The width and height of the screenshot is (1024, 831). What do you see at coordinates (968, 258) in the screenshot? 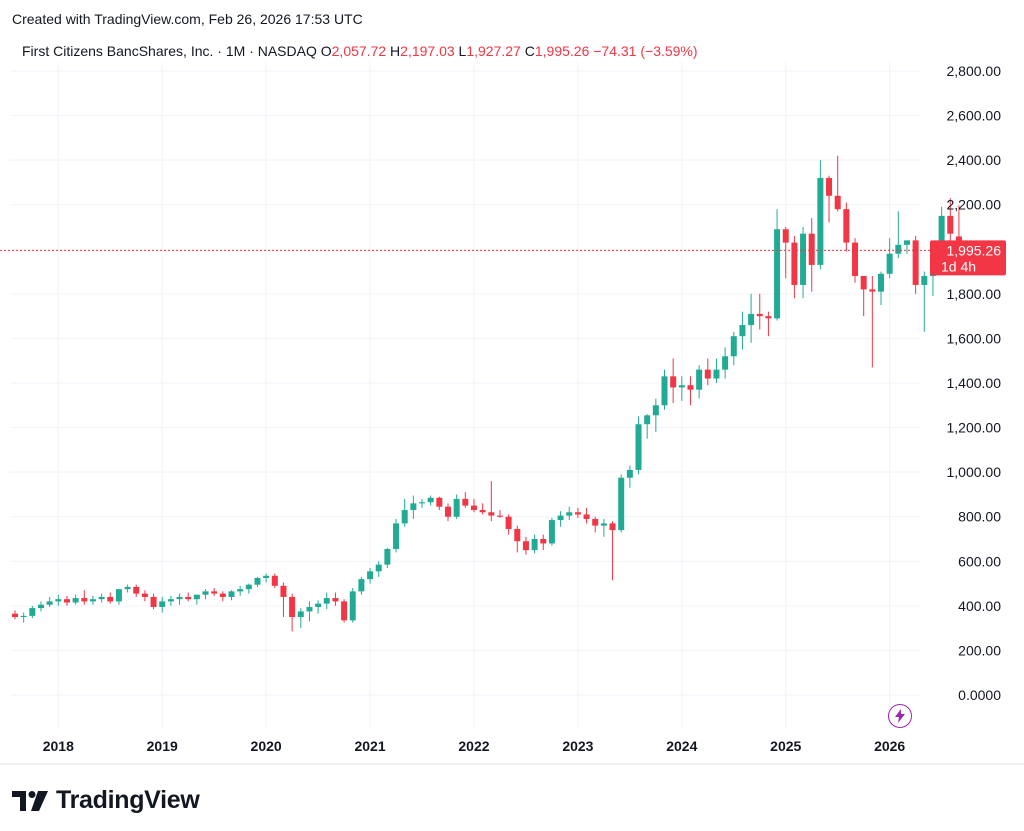
I see `price-tag-background` at bounding box center [968, 258].